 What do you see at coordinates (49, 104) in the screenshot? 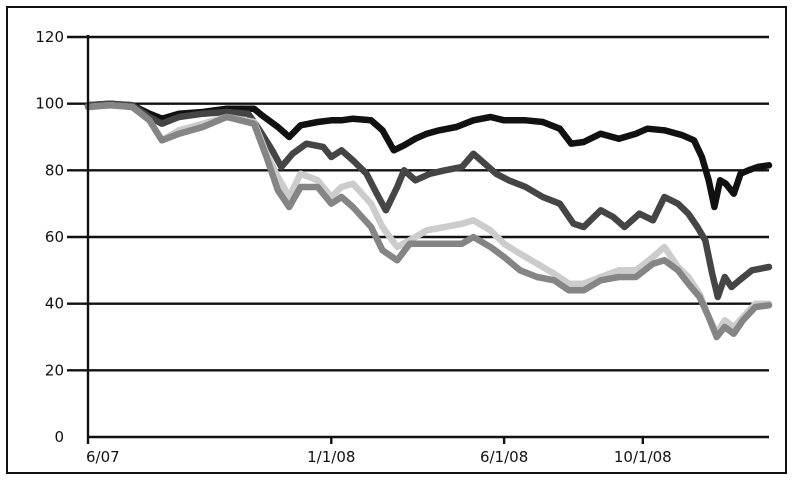
I see `y-tick-label-100: 100` at bounding box center [49, 104].